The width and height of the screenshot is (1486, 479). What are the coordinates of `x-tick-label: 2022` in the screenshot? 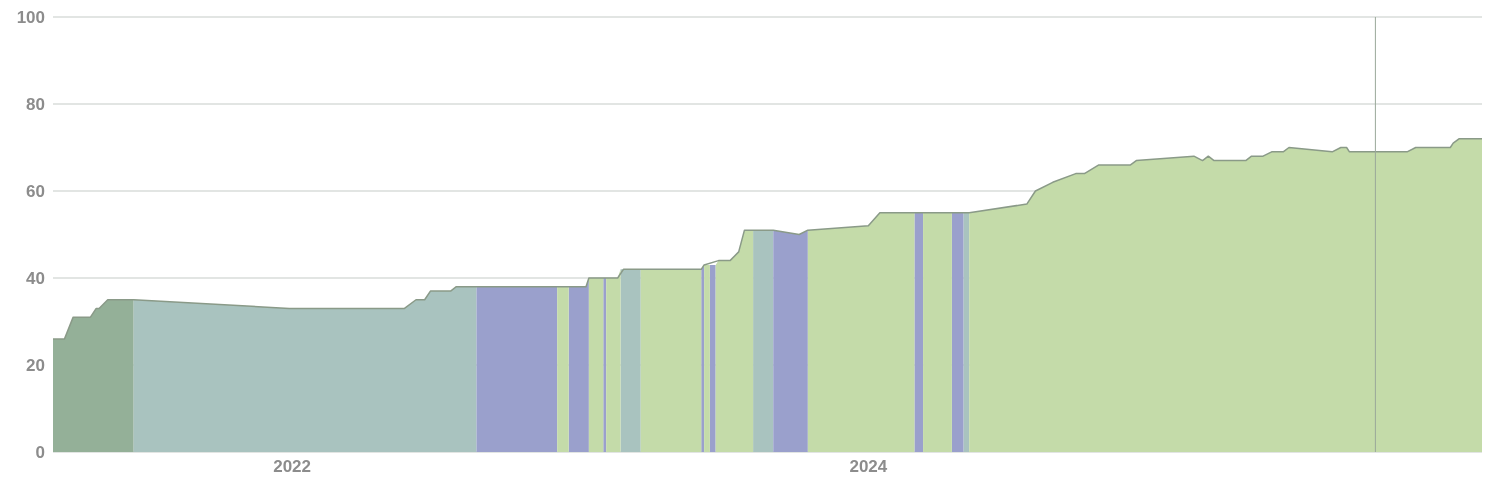 It's located at (292, 467).